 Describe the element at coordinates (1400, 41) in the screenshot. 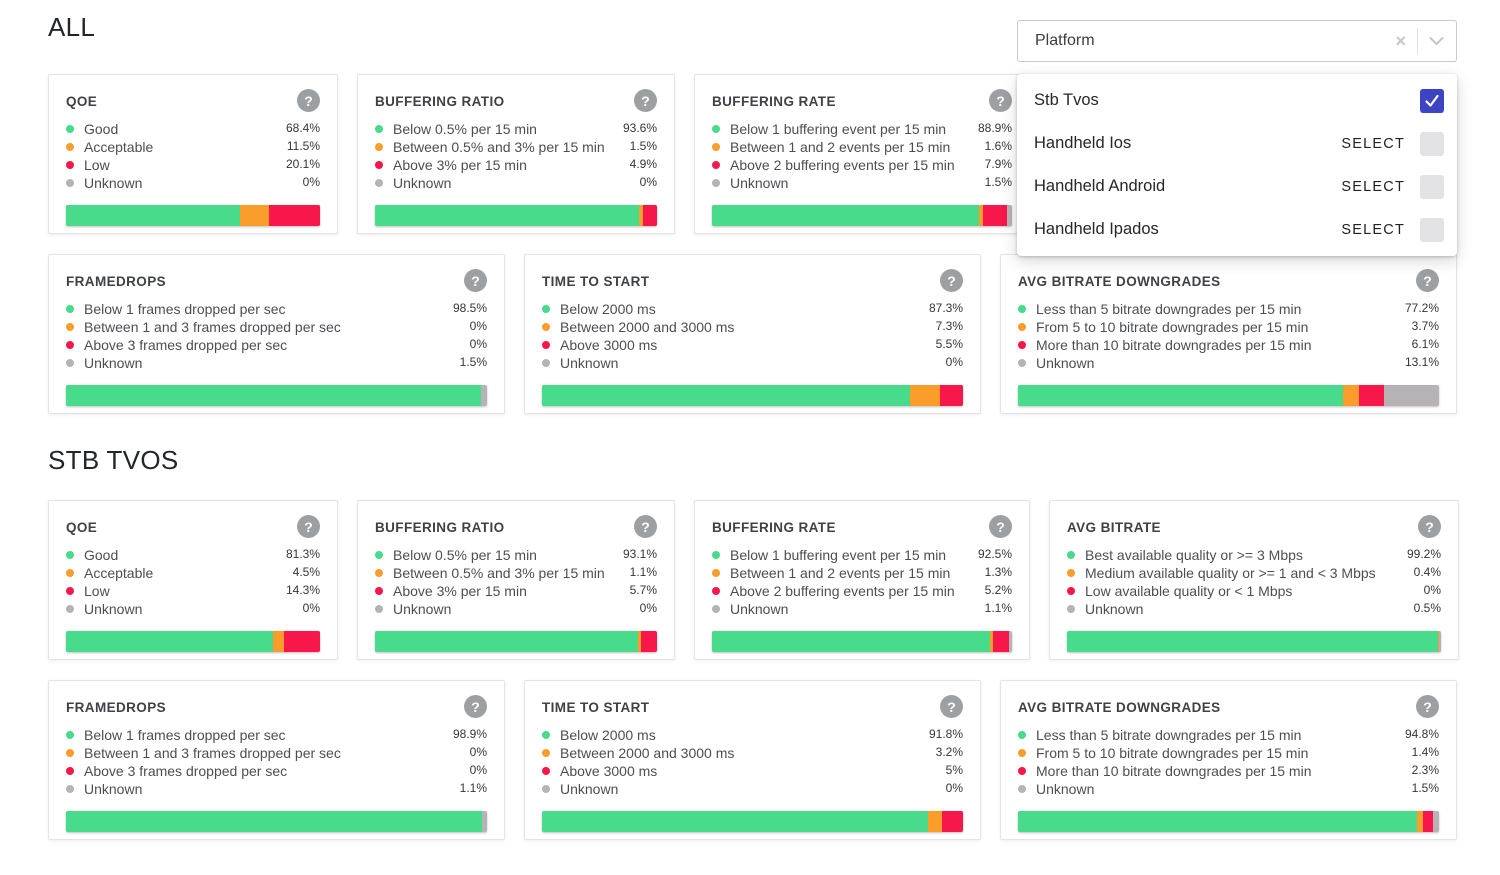

I see `clear-icon: ×` at that location.